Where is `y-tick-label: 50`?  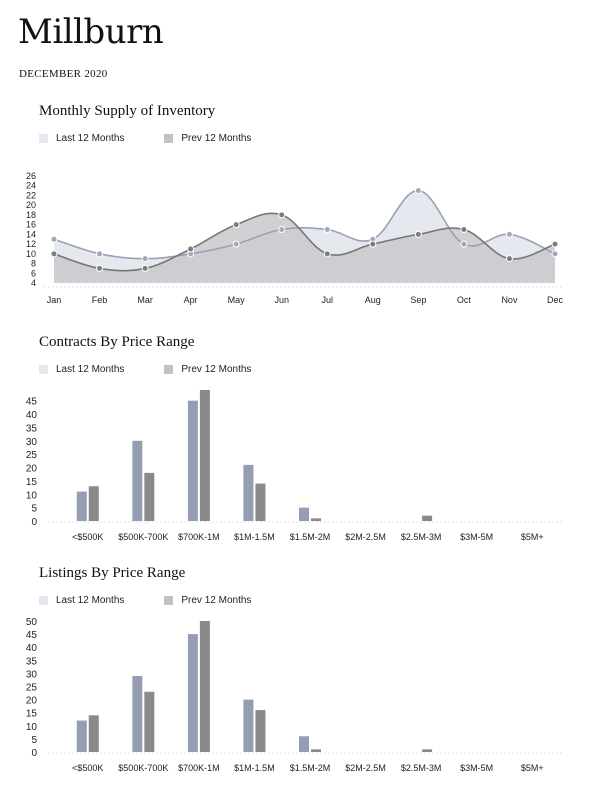 y-tick-label: 50 is located at coordinates (32, 622).